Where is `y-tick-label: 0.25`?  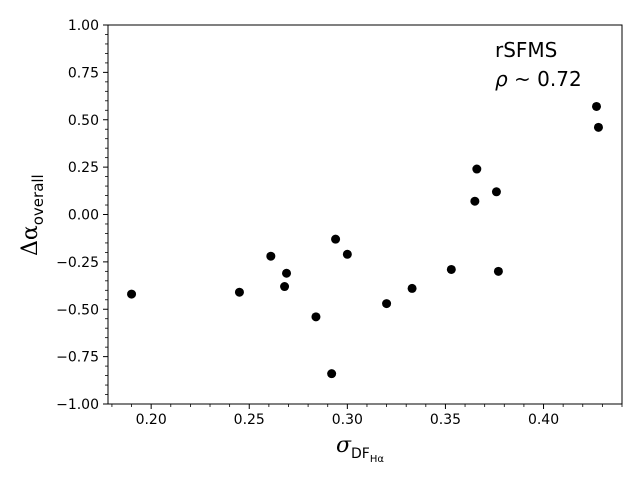
y-tick-label: 0.25 is located at coordinates (83, 168).